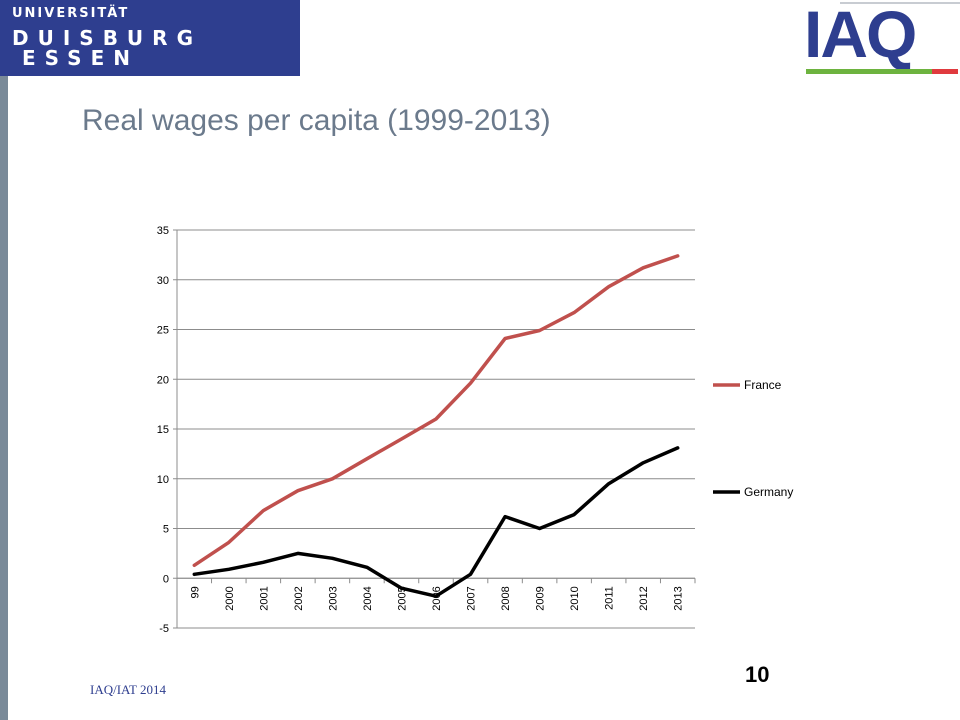 This screenshot has height=720, width=960. I want to click on x-tick-label: 2007, so click(472, 598).